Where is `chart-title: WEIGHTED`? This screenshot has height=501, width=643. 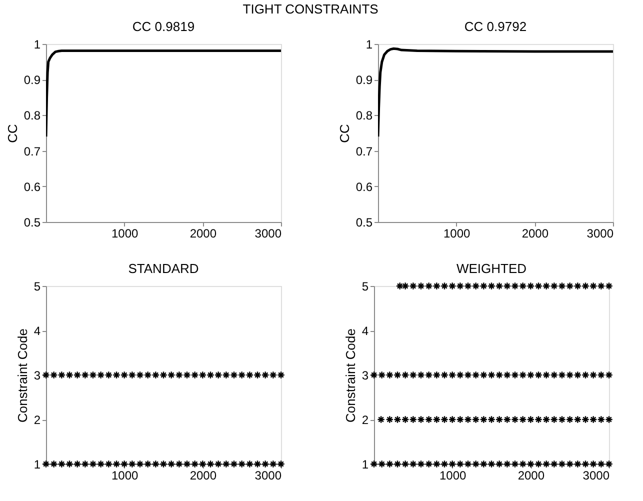
chart-title: WEIGHTED is located at coordinates (491, 268).